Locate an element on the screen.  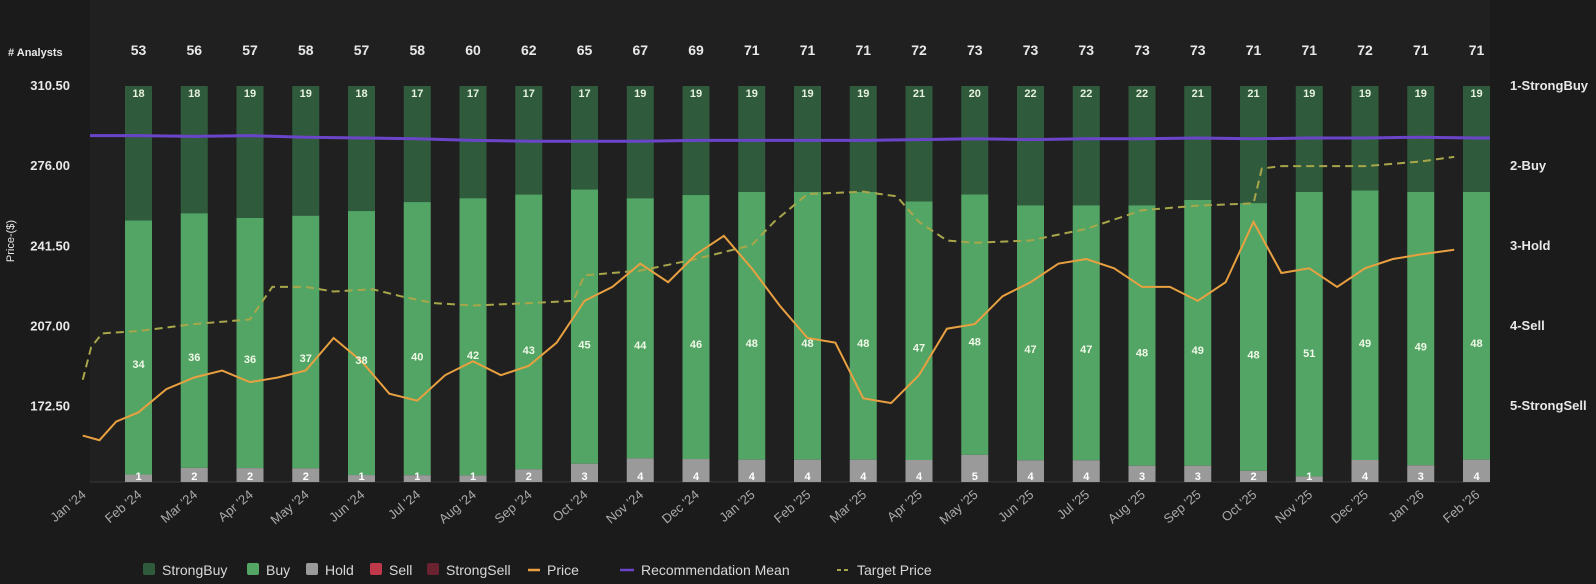
analyst-count-label: 57 is located at coordinates (362, 50).